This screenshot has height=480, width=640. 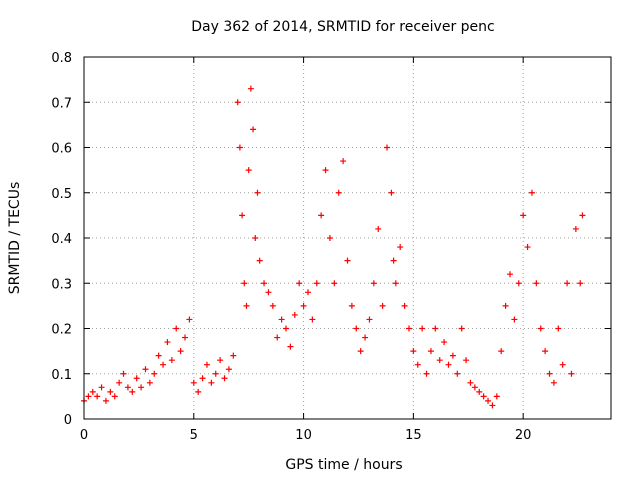 I want to click on y-tick-label: 0.1, so click(x=61, y=375).